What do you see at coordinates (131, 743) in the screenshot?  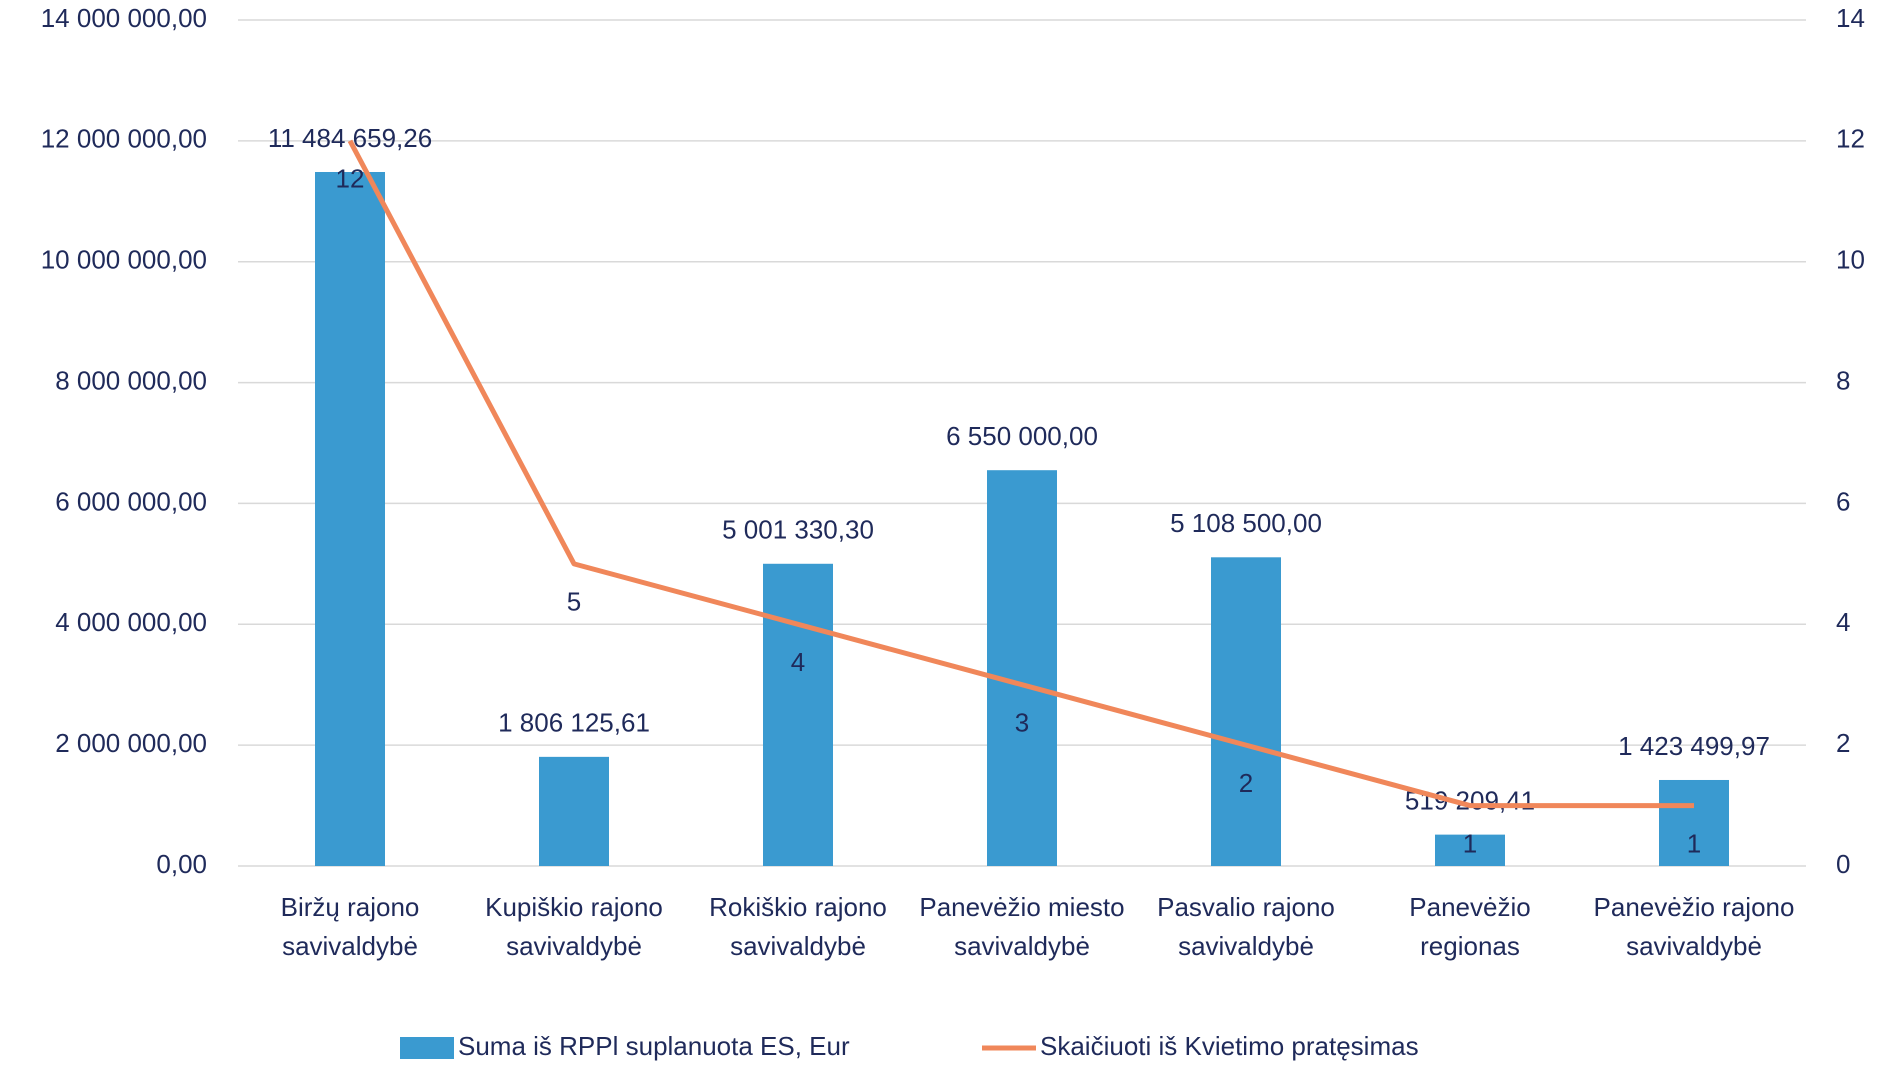 I see `y-tick-label: 2 000 000,00` at bounding box center [131, 743].